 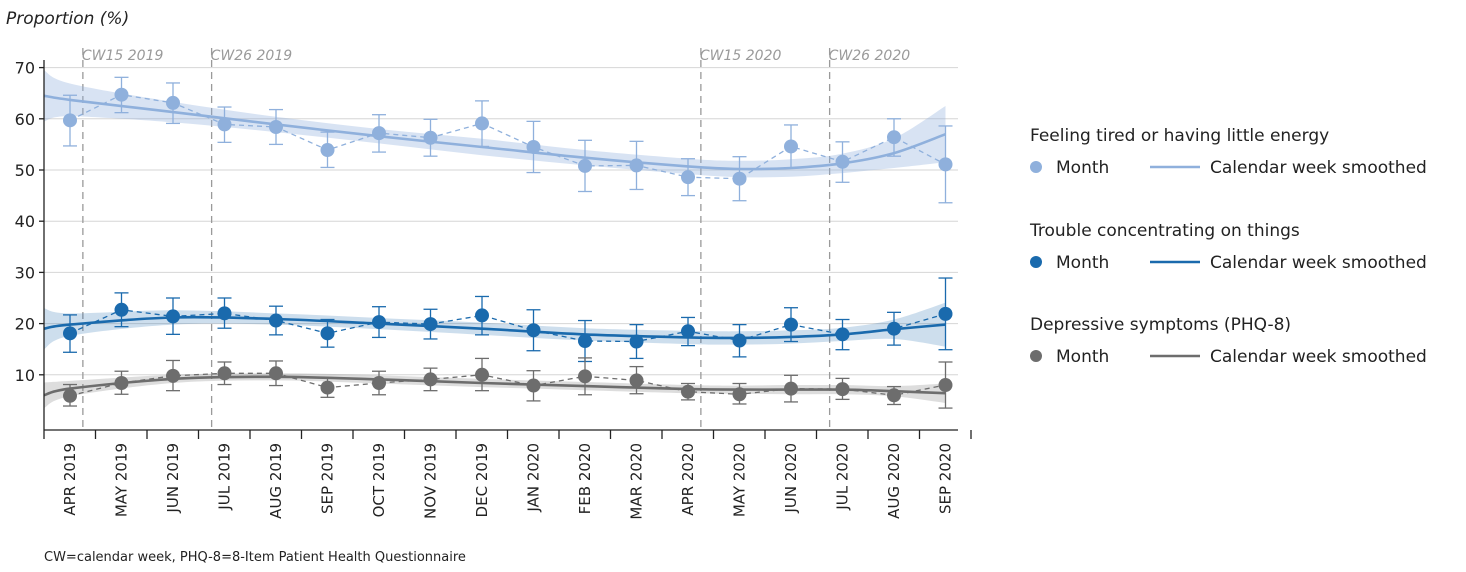 What do you see at coordinates (25, 272) in the screenshot?
I see `y-tick-label: 30` at bounding box center [25, 272].